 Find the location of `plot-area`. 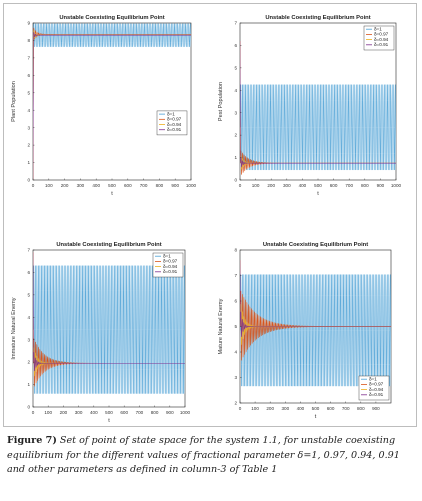

plot-area is located at coordinates (112, 101).